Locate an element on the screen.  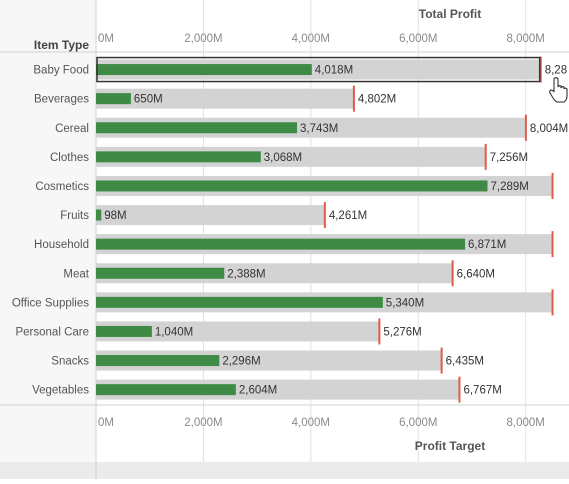
top-tick-label: 0M is located at coordinates (106, 39).